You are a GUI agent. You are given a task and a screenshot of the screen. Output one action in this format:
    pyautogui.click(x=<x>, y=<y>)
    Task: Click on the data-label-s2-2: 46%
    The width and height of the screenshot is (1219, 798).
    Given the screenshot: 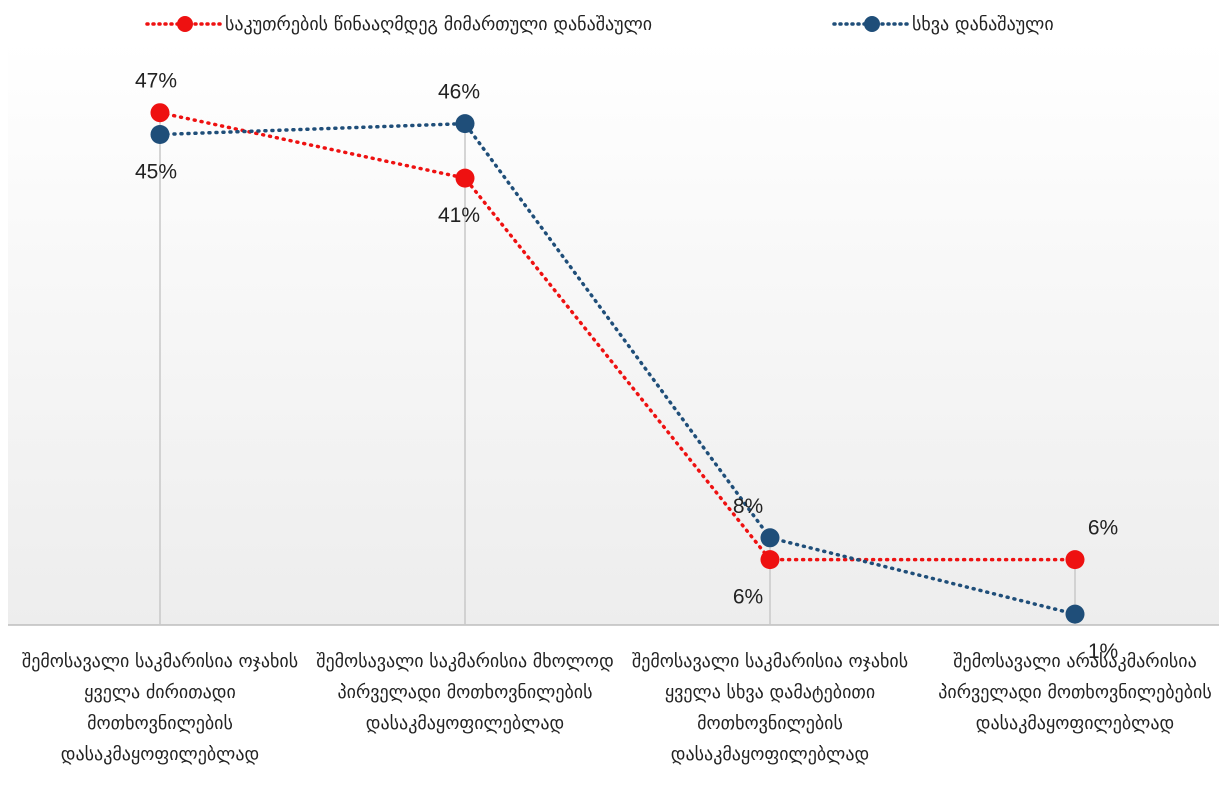 What is the action you would take?
    pyautogui.click(x=459, y=92)
    